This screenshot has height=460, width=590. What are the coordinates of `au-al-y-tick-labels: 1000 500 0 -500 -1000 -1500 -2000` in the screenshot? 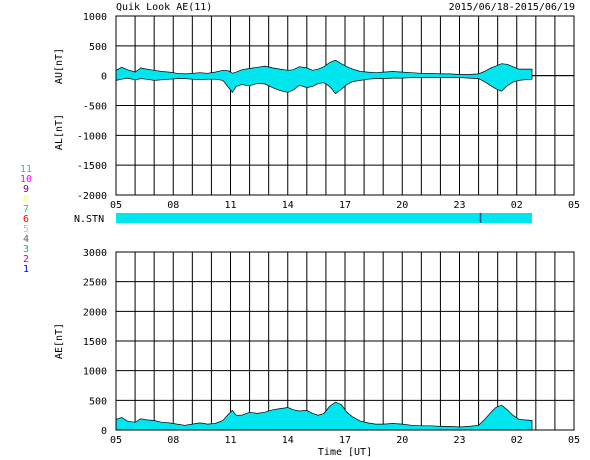 It's located at (92, 107).